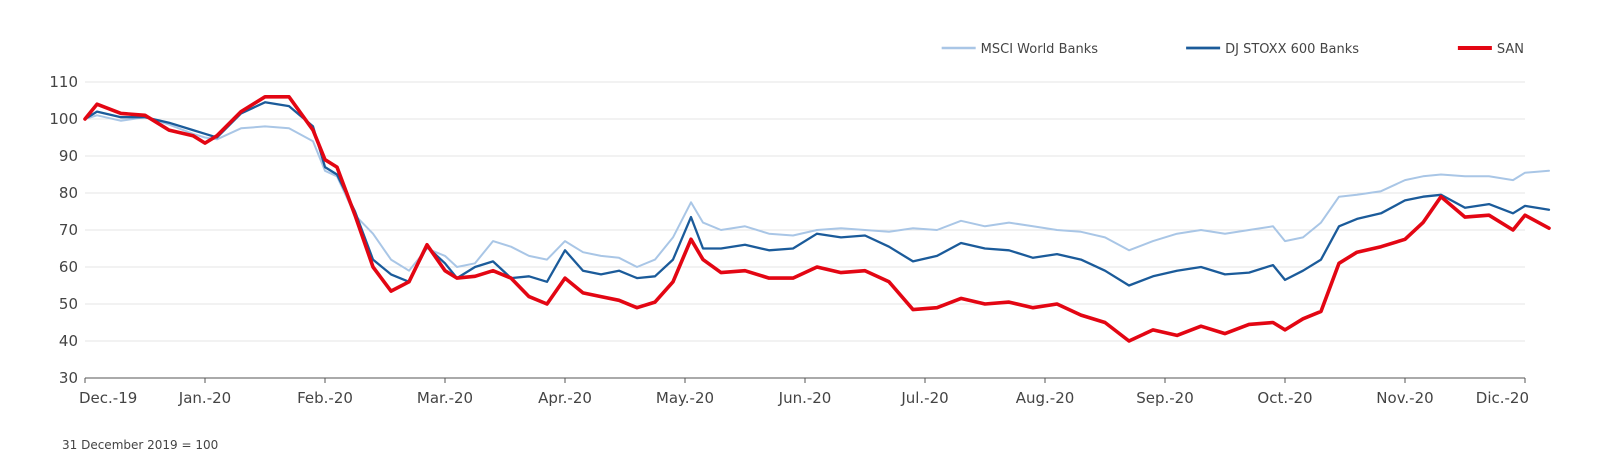 This screenshot has width=1600, height=474. Describe the element at coordinates (565, 398) in the screenshot. I see `x-tick-label: Apr.-20` at that location.